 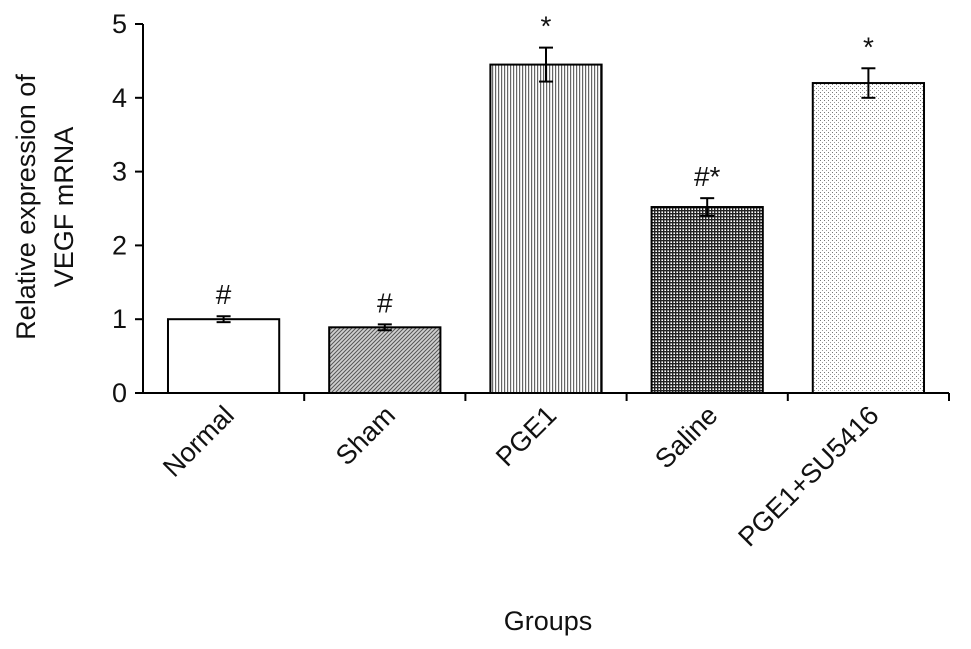 What do you see at coordinates (707, 176) in the screenshot?
I see `significance-marker: #*` at bounding box center [707, 176].